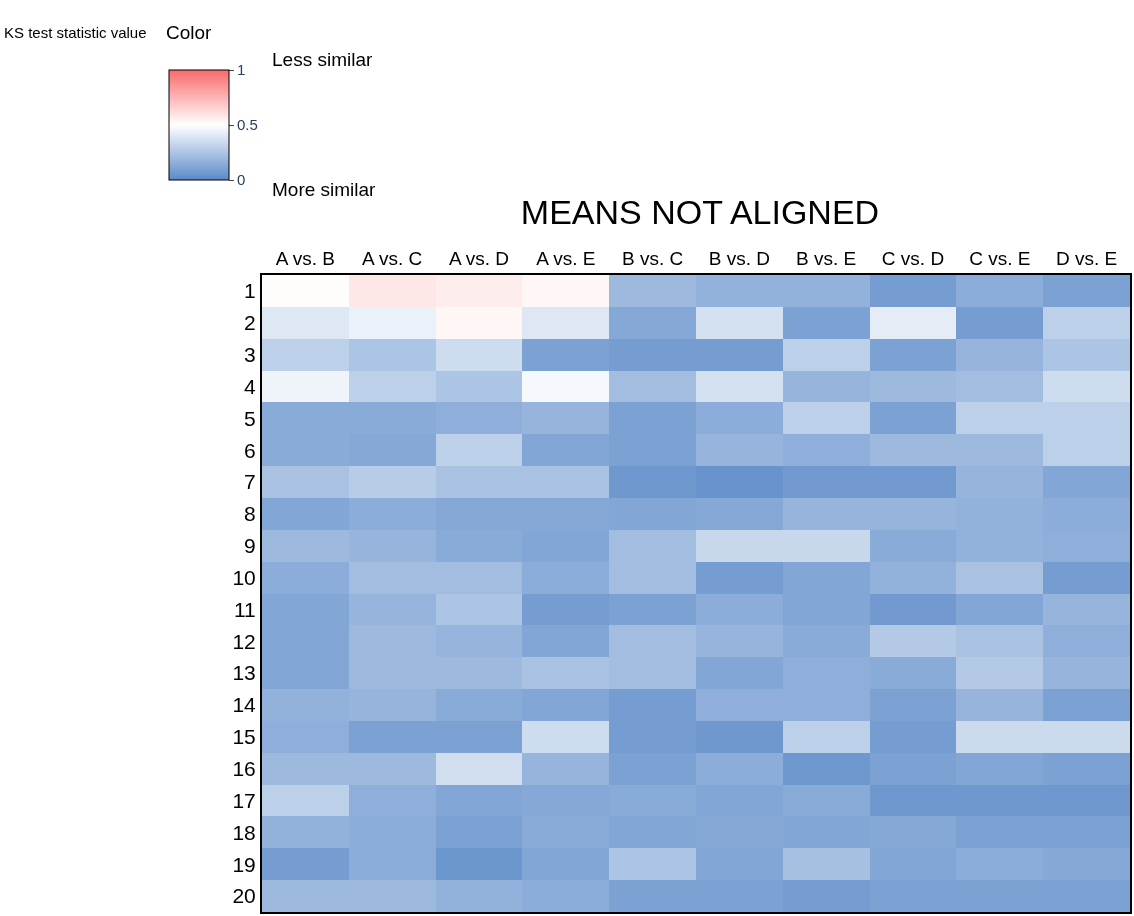 The width and height of the screenshot is (1134, 916). What do you see at coordinates (244, 800) in the screenshot?
I see `y-tick-label: 17` at bounding box center [244, 800].